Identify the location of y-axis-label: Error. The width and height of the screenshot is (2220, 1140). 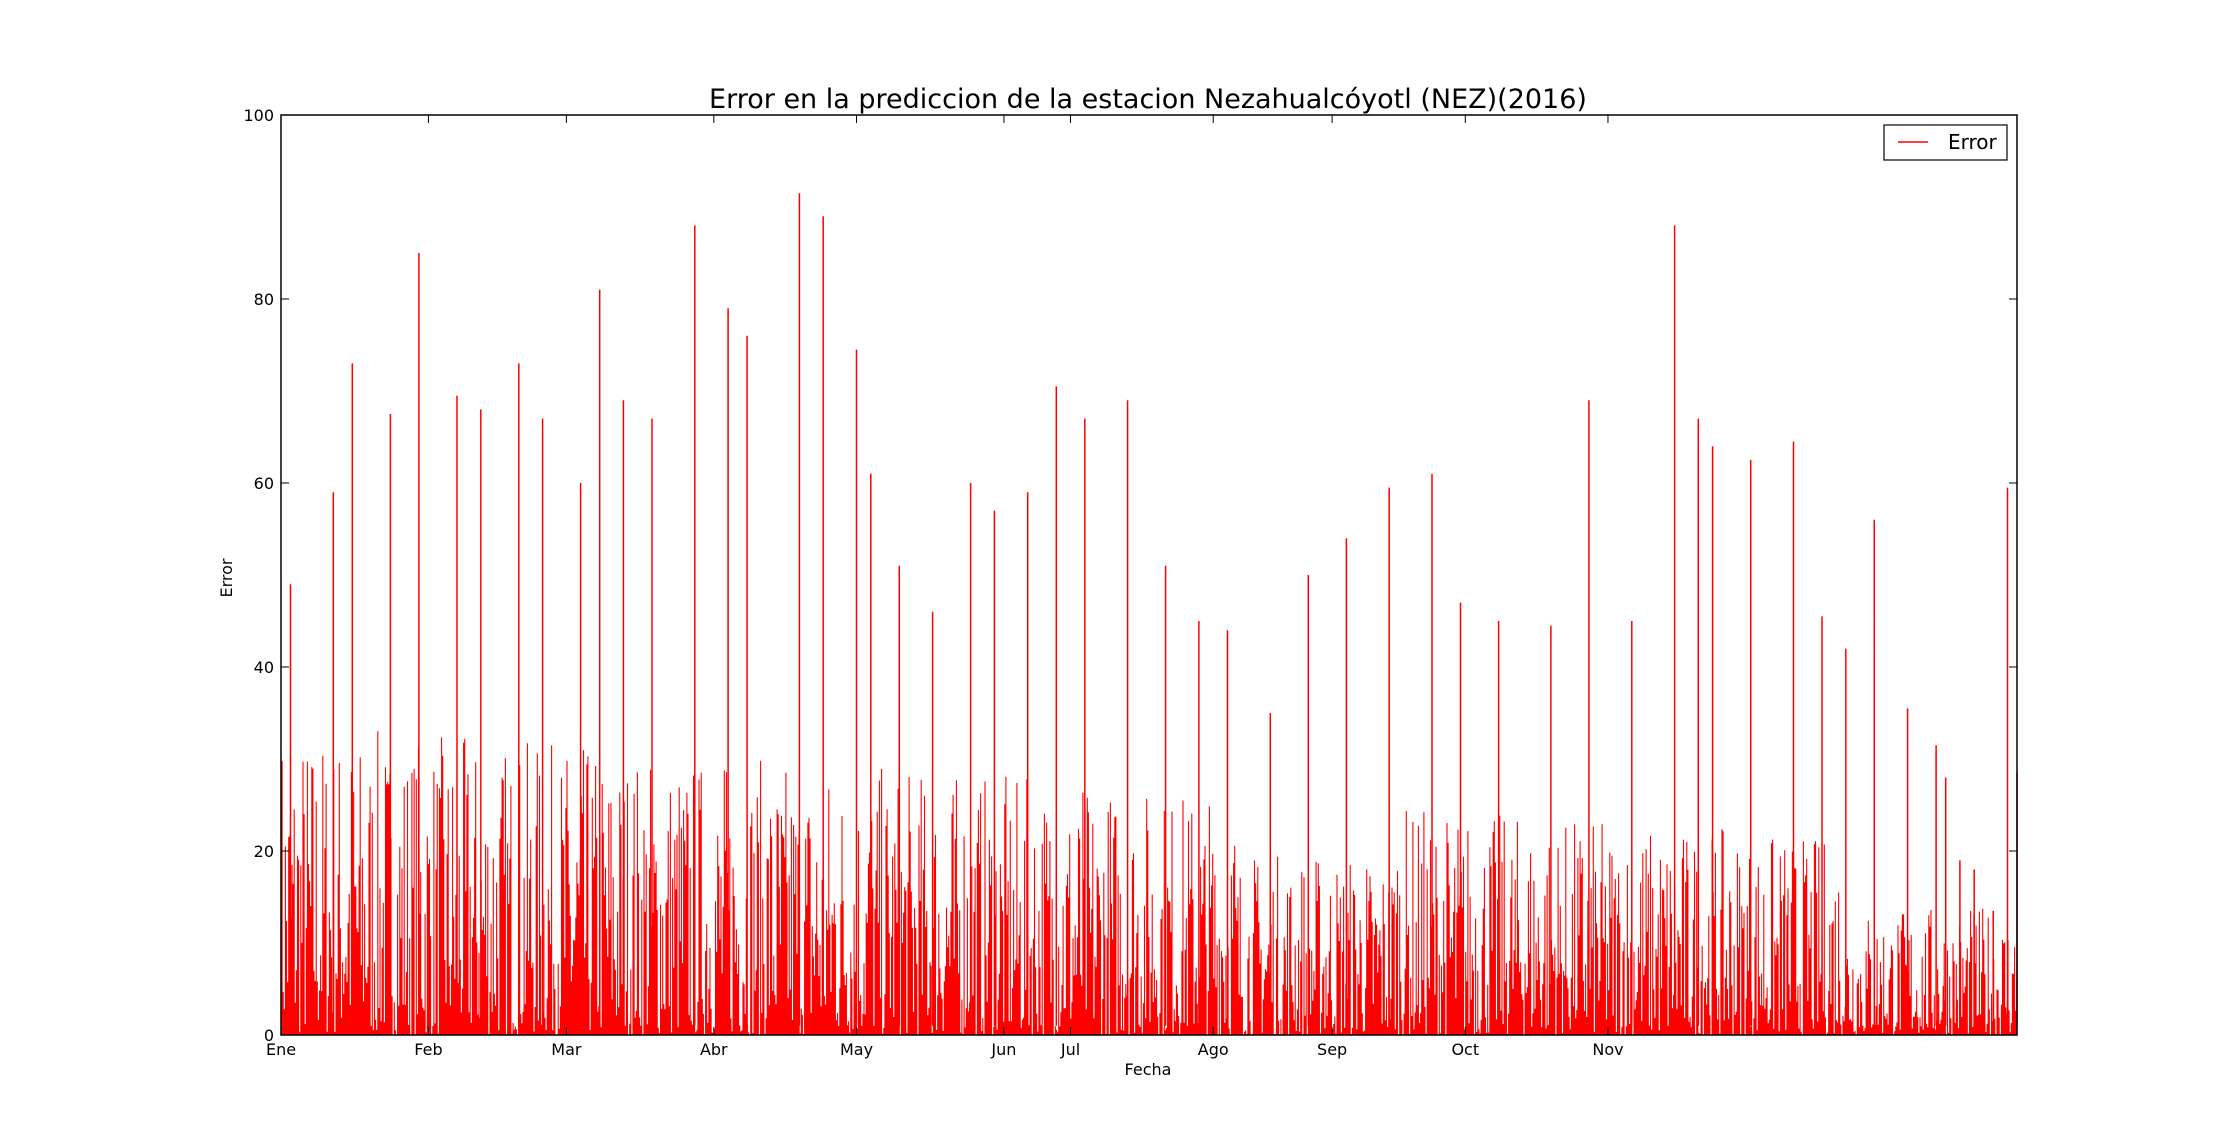
(226, 577).